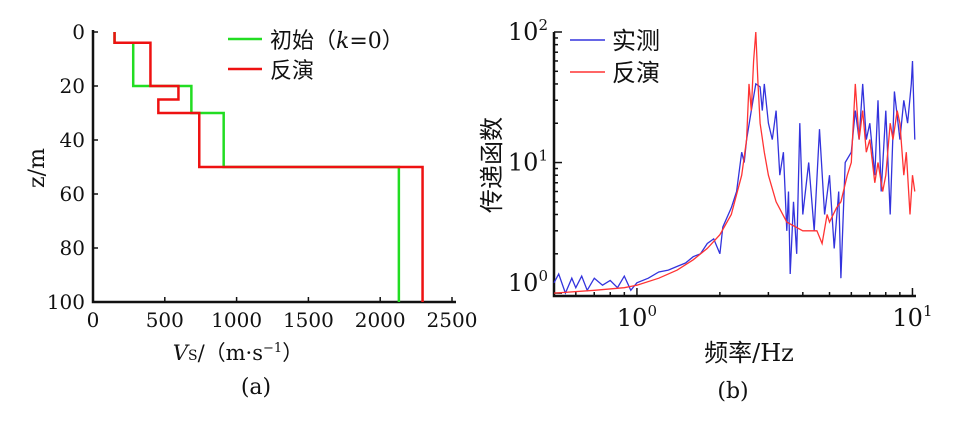 The width and height of the screenshot is (957, 429). I want to click on y-axis-label-a: z/m, so click(37, 168).